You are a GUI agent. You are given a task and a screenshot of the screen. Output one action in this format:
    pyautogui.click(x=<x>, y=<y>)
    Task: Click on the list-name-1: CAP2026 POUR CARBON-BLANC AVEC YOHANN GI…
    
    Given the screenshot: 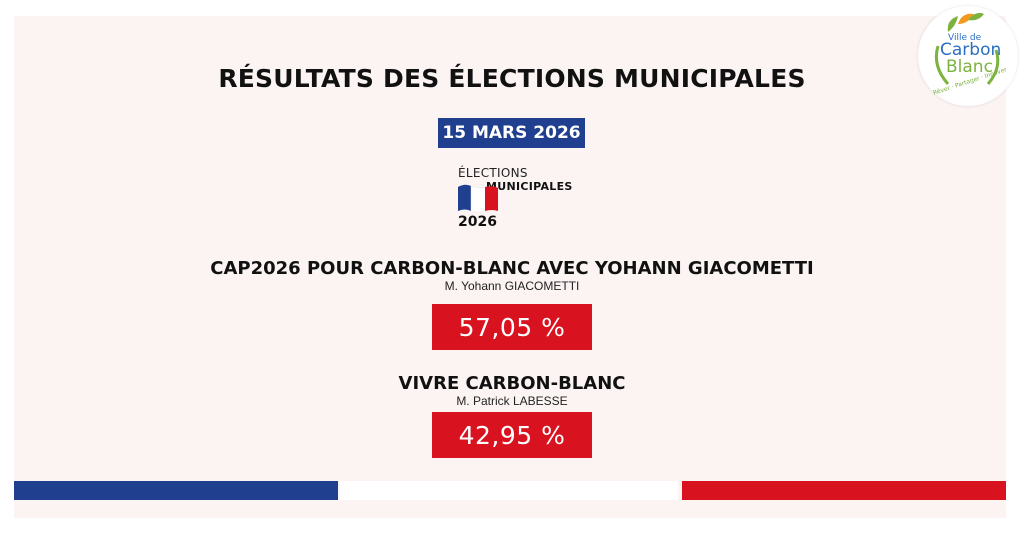 What is the action you would take?
    pyautogui.click(x=512, y=268)
    